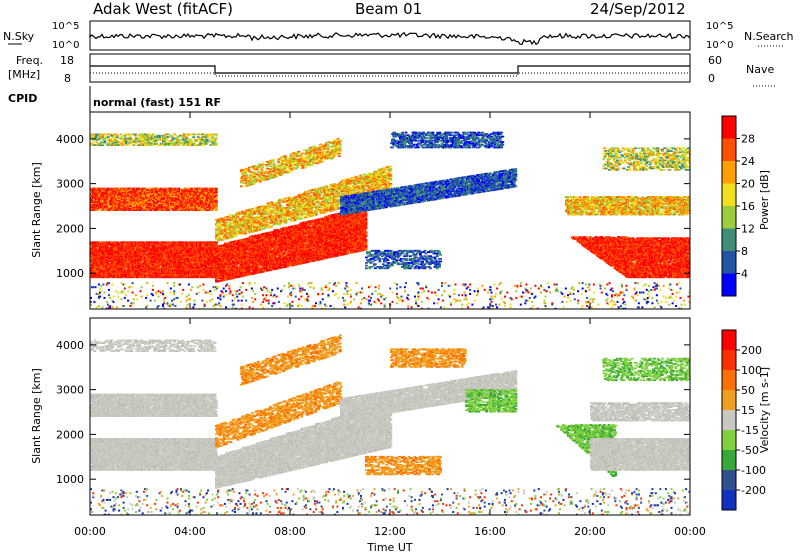 The width and height of the screenshot is (800, 558). Describe the element at coordinates (24, 74) in the screenshot. I see `freq-unit: [MHz]` at that location.